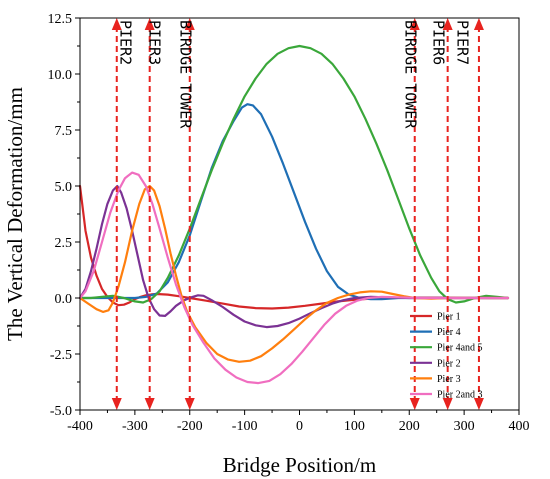 Image resolution: width=550 pixels, height=479 pixels. What do you see at coordinates (60, 19) in the screenshot?
I see `y-tick-label: 12.5` at bounding box center [60, 19].